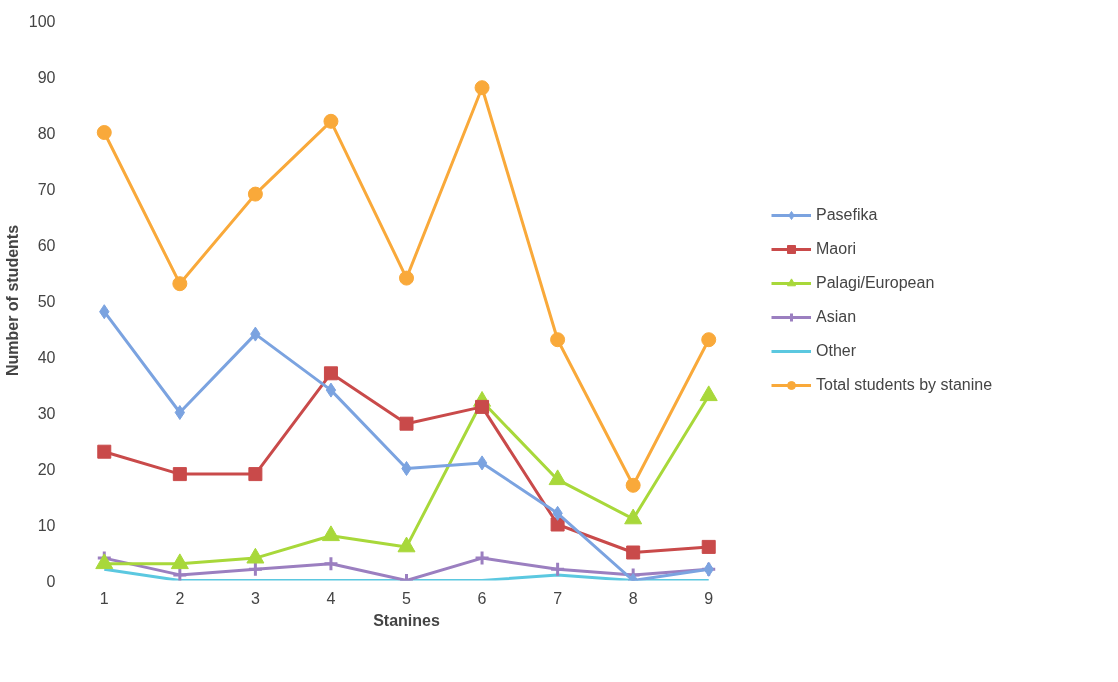  I want to click on y-tick-label: 60, so click(46, 245).